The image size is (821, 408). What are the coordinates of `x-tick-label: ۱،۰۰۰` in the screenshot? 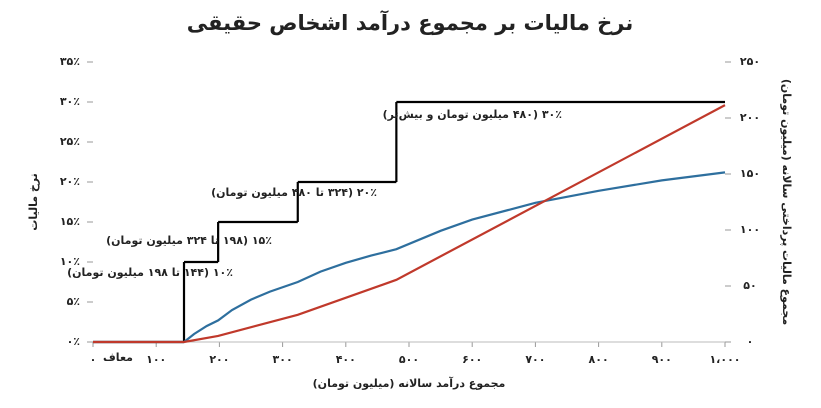 It's located at (724, 359).